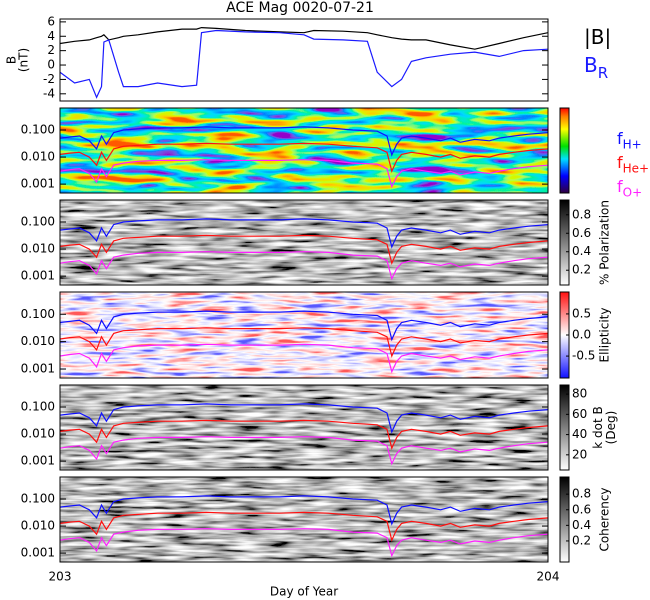  What do you see at coordinates (632, 144) in the screenshot?
I see `legend-subscript: H+` at bounding box center [632, 144].